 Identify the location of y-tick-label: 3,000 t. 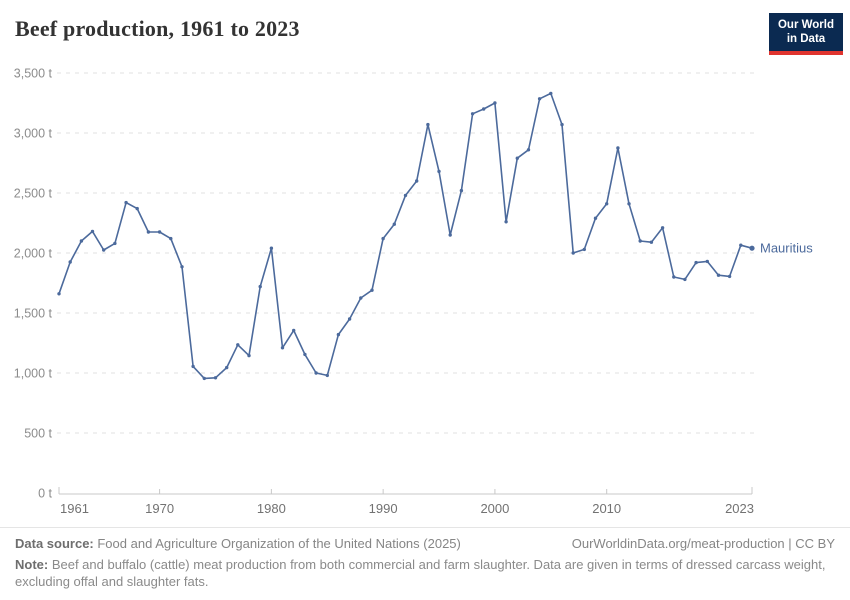
(33, 134).